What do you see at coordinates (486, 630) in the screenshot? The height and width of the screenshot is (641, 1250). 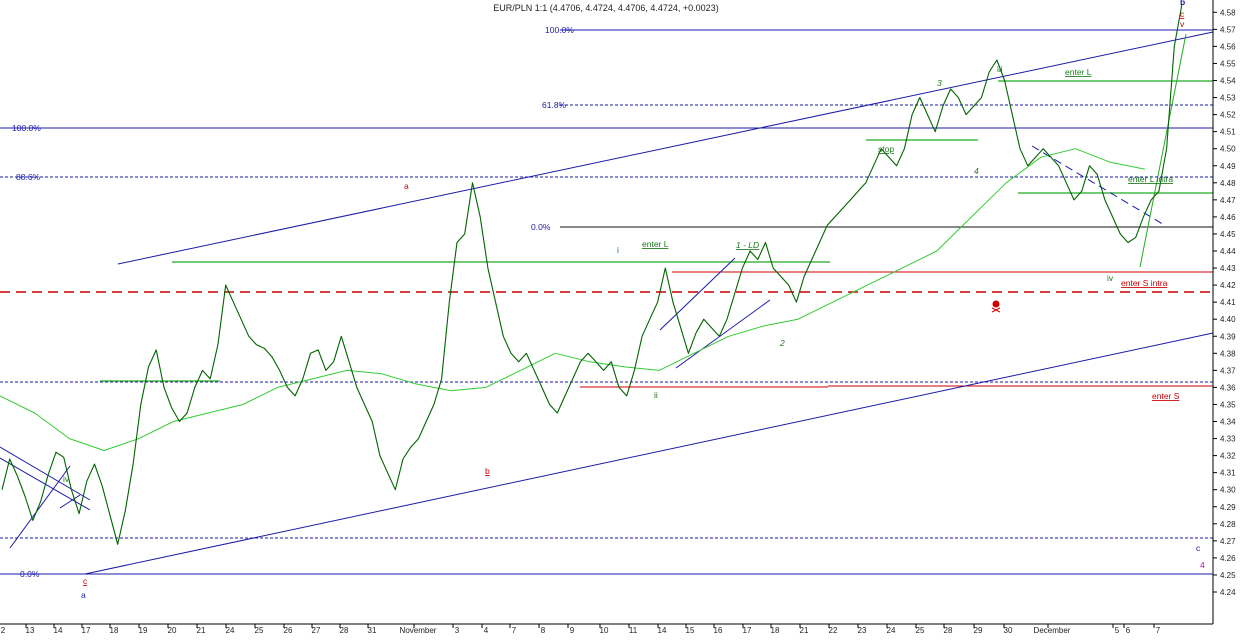 I see `x-tick-label: 4` at bounding box center [486, 630].